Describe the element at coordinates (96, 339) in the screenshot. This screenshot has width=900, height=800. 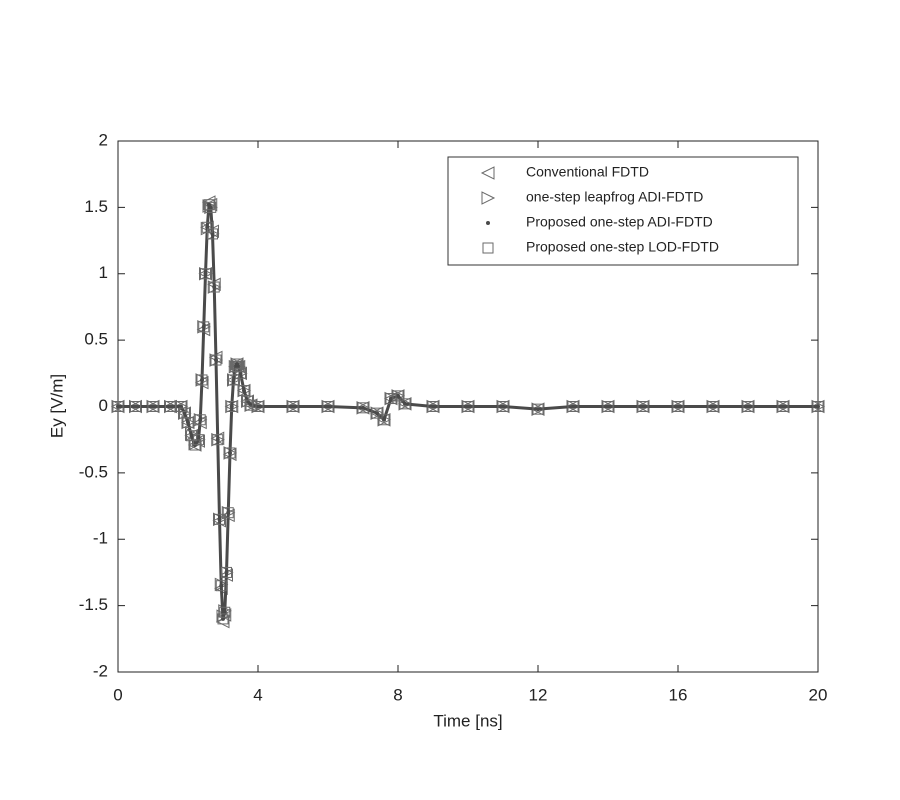
I see `y-tick-label: 0.5` at that location.